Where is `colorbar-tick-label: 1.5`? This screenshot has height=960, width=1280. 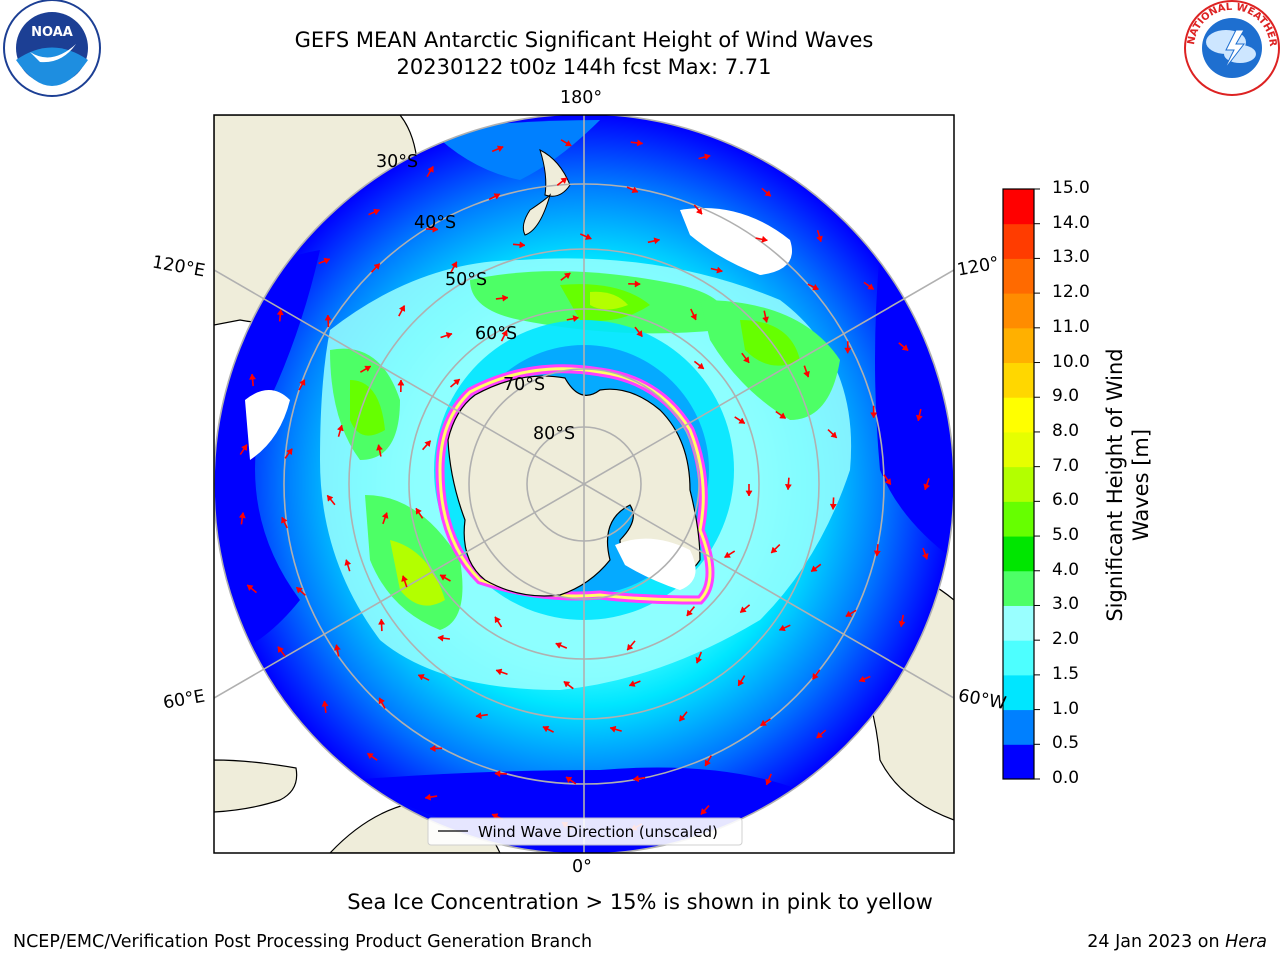 colorbar-tick-label: 1.5 is located at coordinates (1066, 673).